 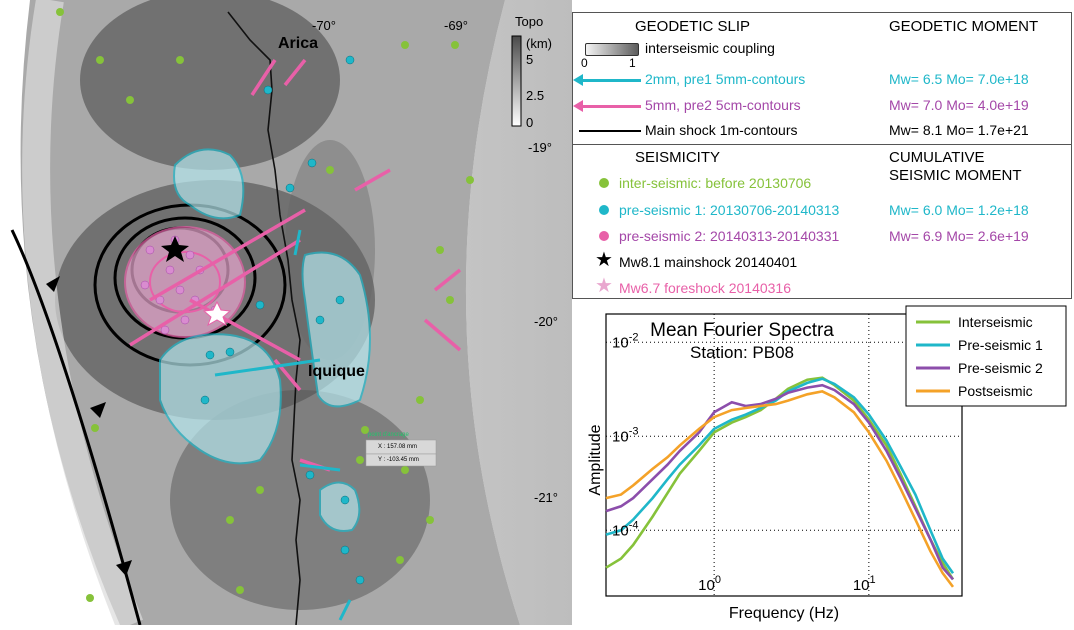 What do you see at coordinates (729, 236) in the screenshot?
I see `seis-row-label: pre-seismic 2: 20140313-20140331` at bounding box center [729, 236].